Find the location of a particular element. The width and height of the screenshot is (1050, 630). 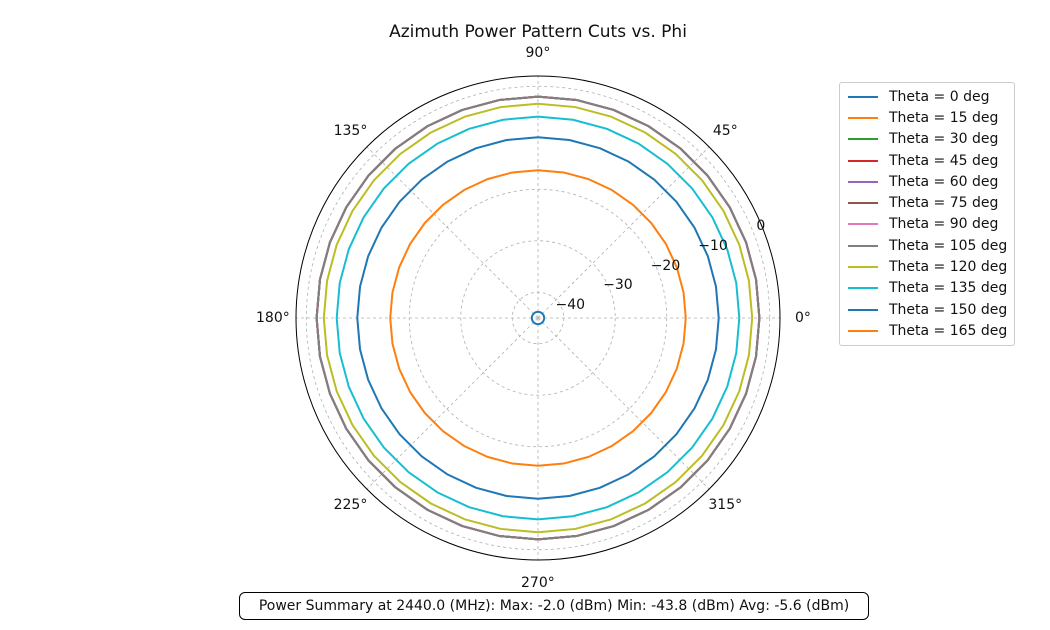

legend-item: Theta = 15 deg is located at coordinates (927, 117).